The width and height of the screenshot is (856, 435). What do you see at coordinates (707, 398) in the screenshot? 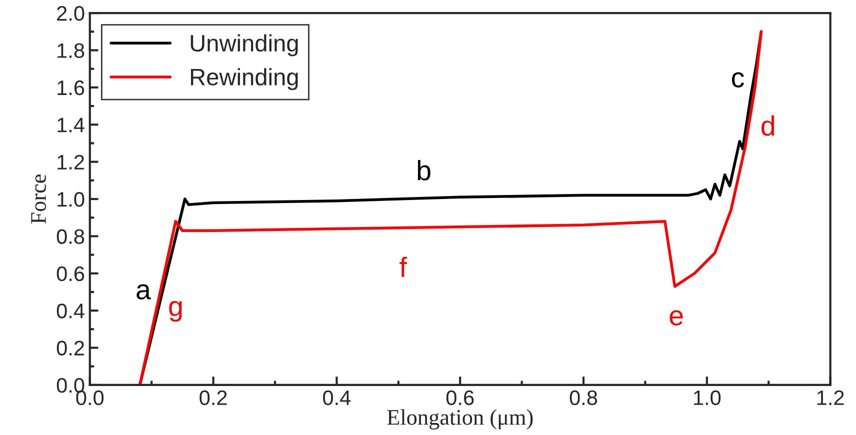
I see `x-tick-label: 1.0` at bounding box center [707, 398].